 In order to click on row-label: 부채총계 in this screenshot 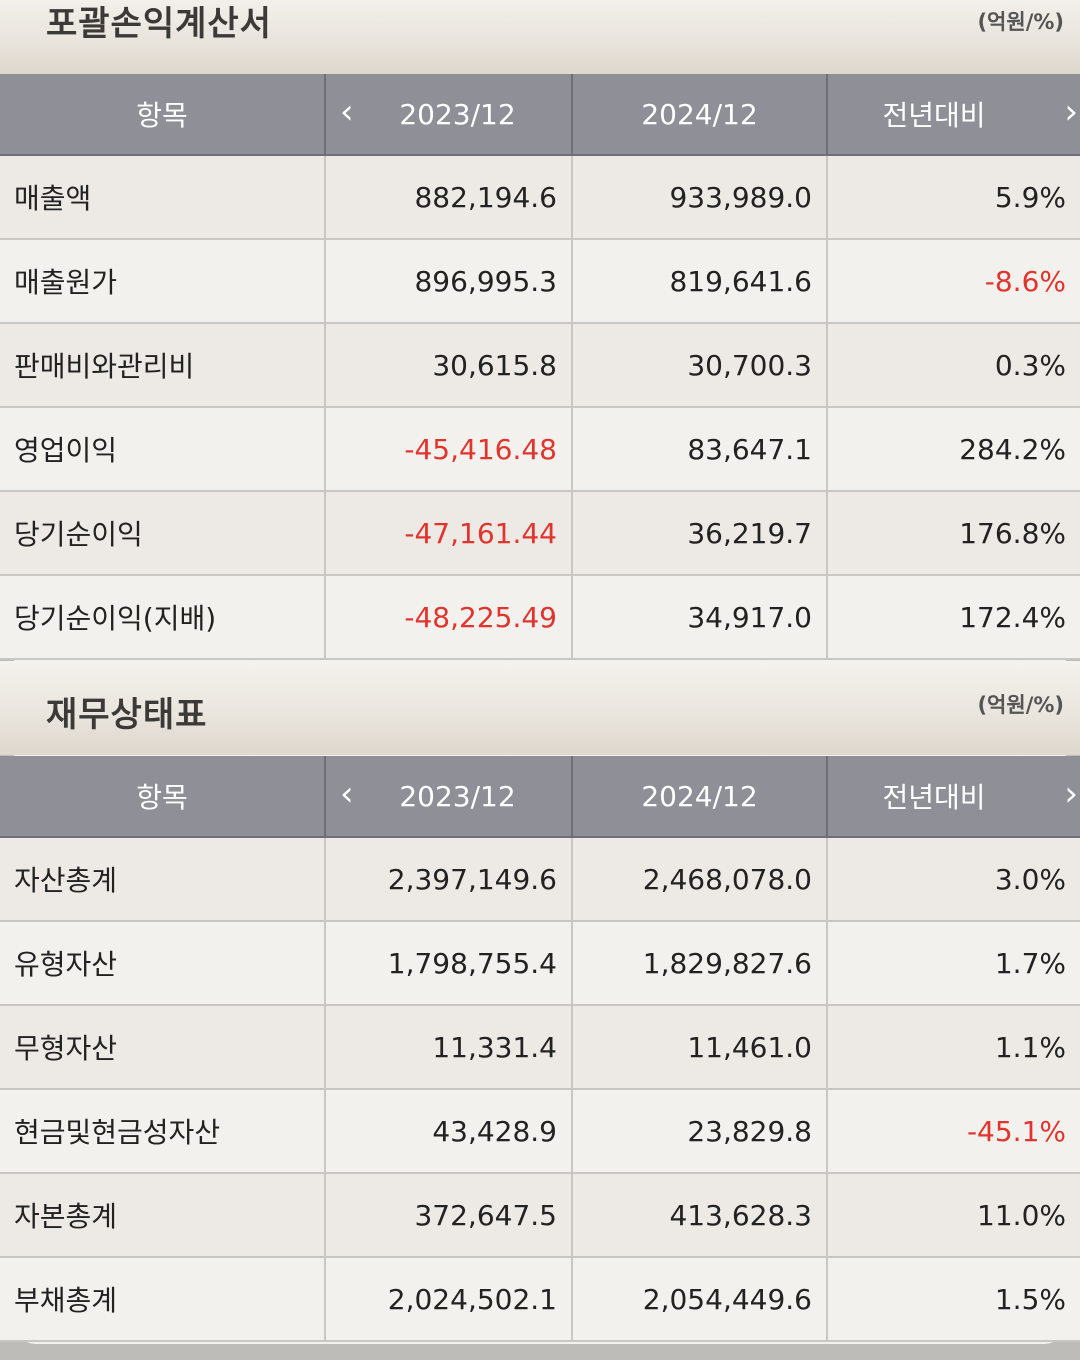, I will do `click(163, 1299)`.